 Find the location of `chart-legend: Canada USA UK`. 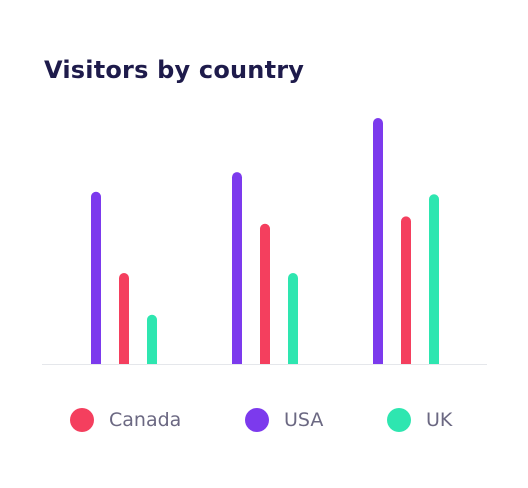

chart-legend: Canada USA UK is located at coordinates (264, 420).